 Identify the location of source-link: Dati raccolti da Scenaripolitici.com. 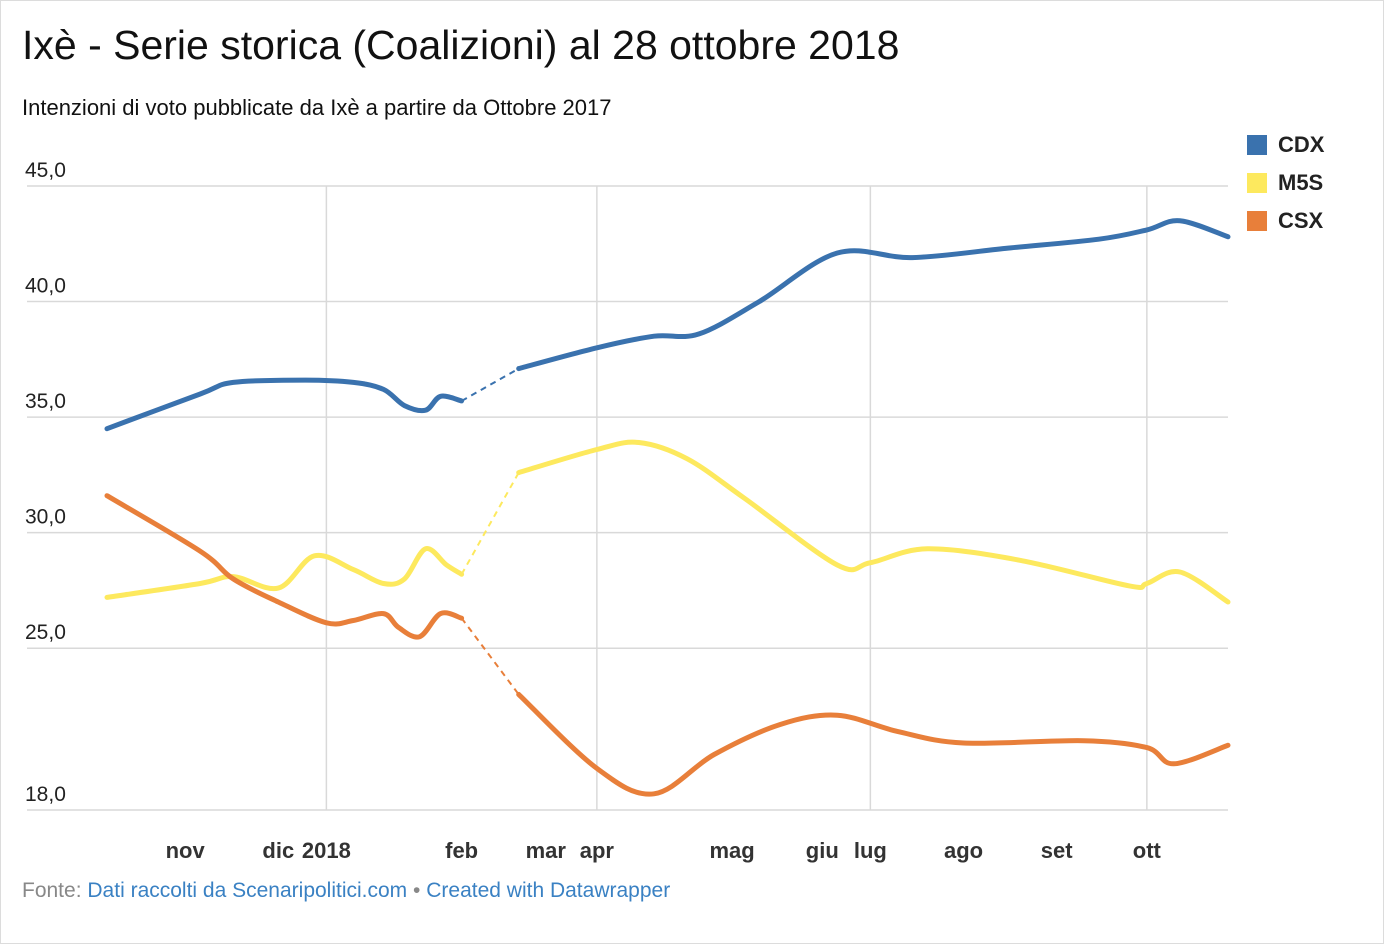
(247, 890).